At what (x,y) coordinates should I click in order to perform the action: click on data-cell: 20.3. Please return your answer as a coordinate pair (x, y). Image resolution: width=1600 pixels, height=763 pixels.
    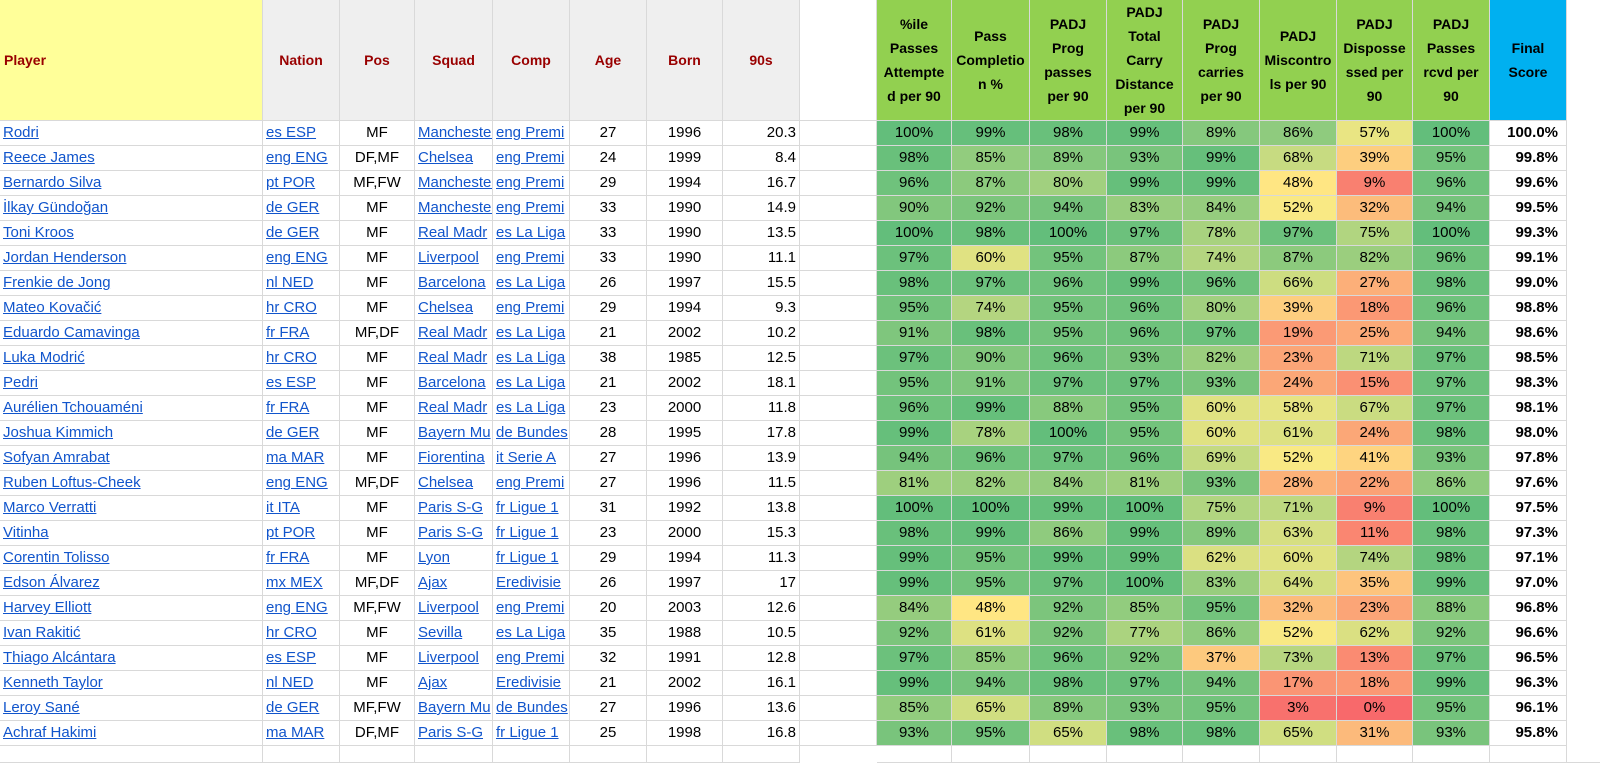
    Looking at the image, I should click on (761, 133).